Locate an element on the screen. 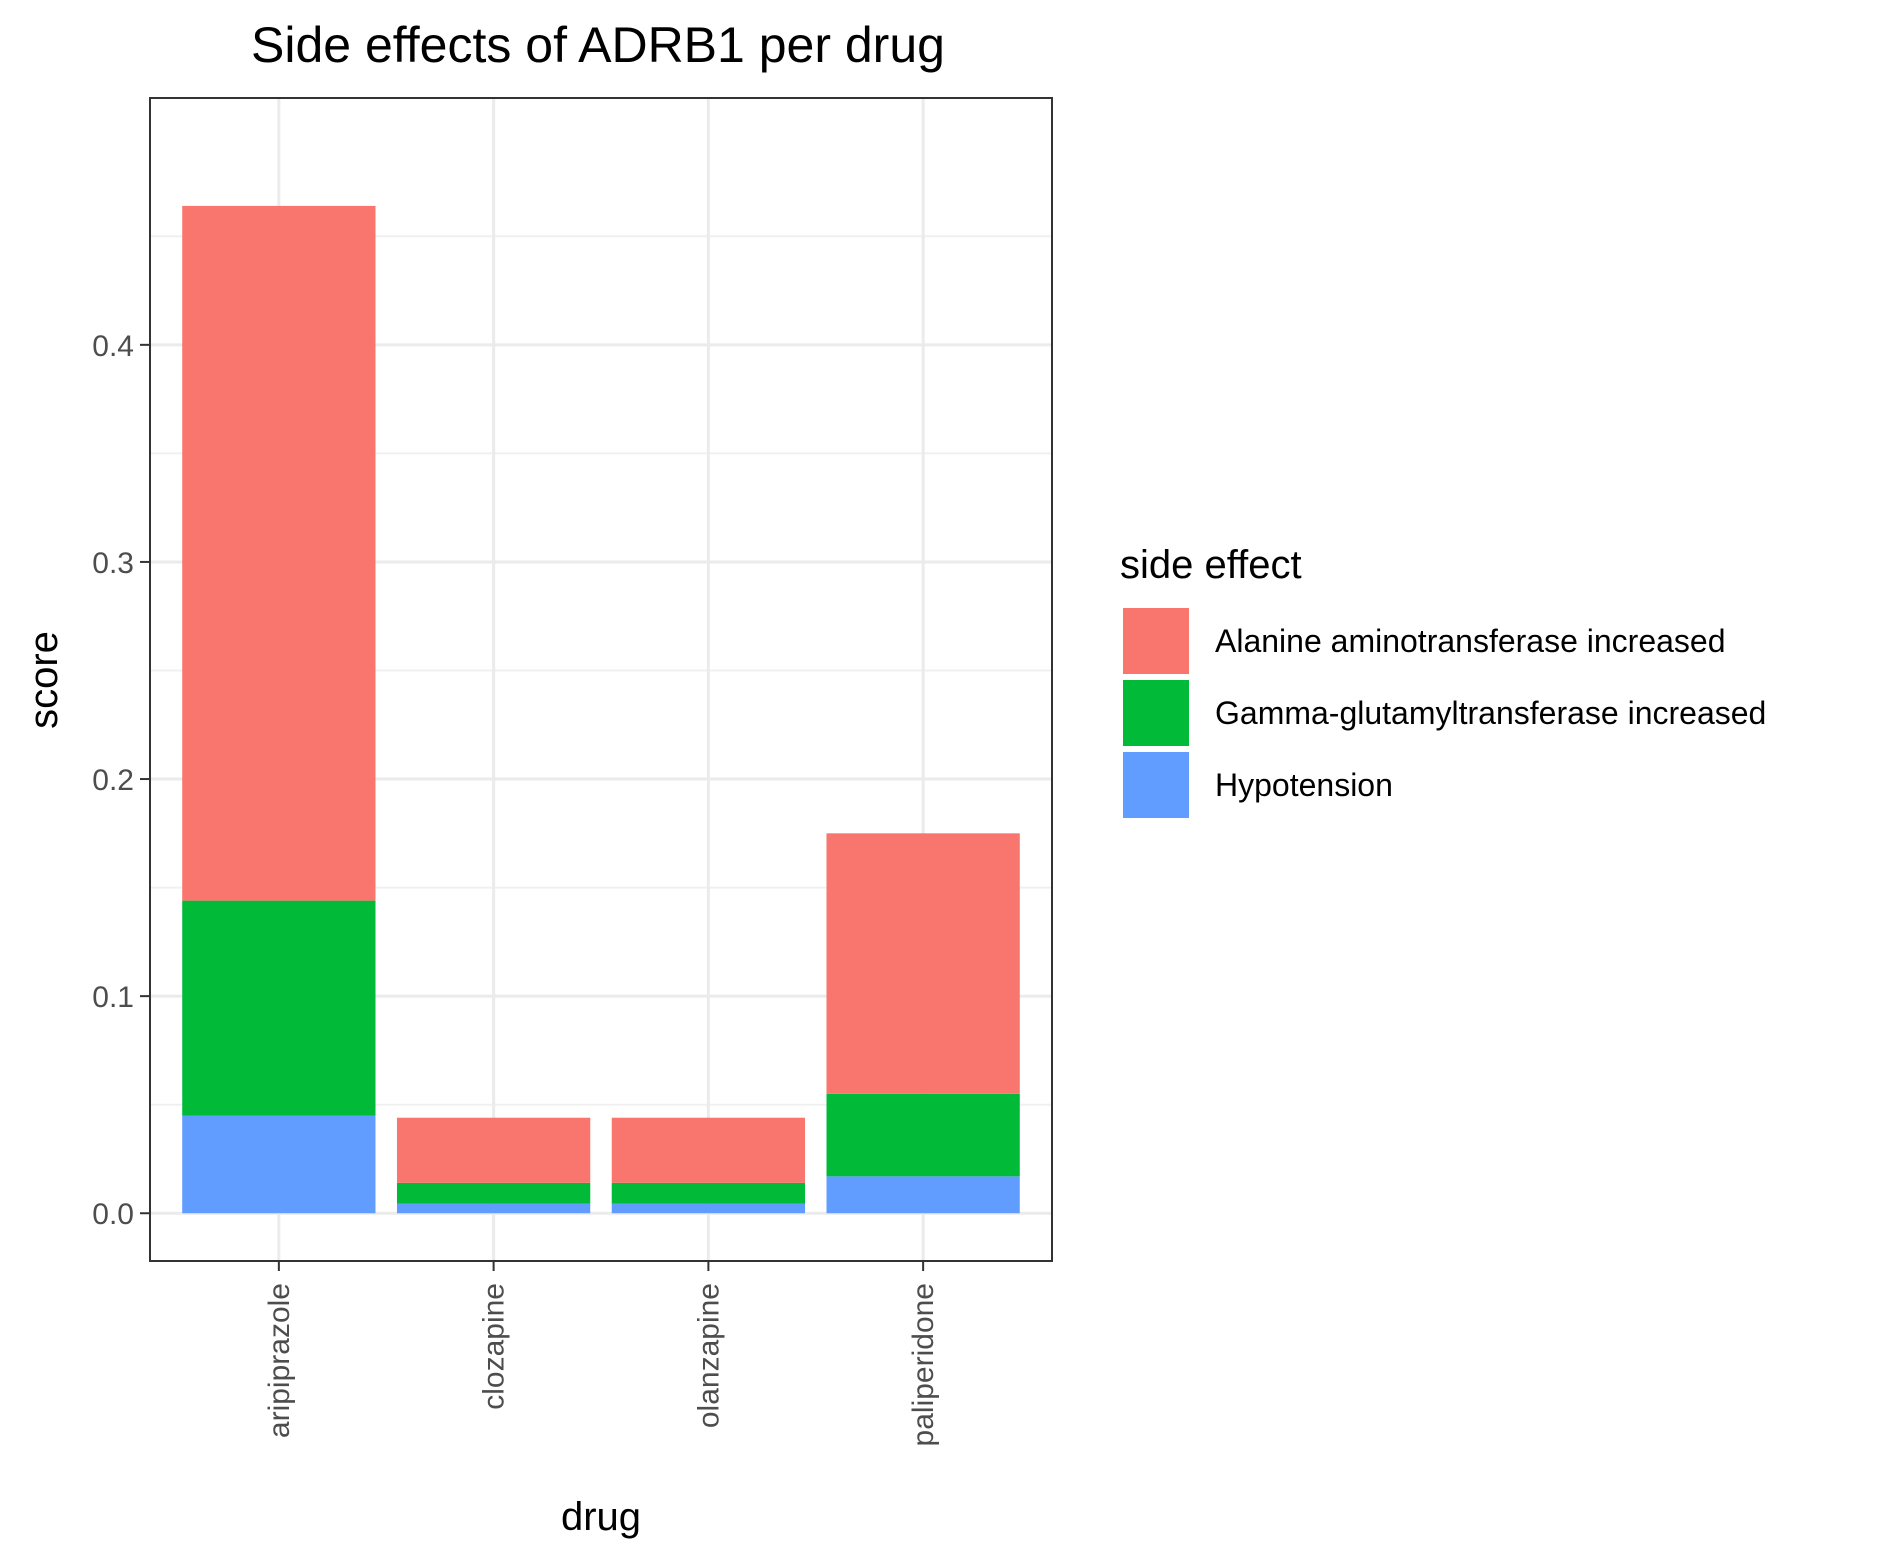 This screenshot has width=1888, height=1556. y-tick-label: 0.0 is located at coordinates (113, 1214).